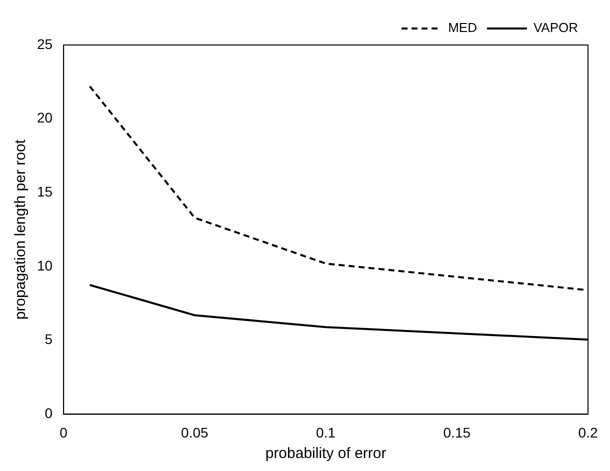  What do you see at coordinates (48, 413) in the screenshot?
I see `y-tick-label: 0` at bounding box center [48, 413].